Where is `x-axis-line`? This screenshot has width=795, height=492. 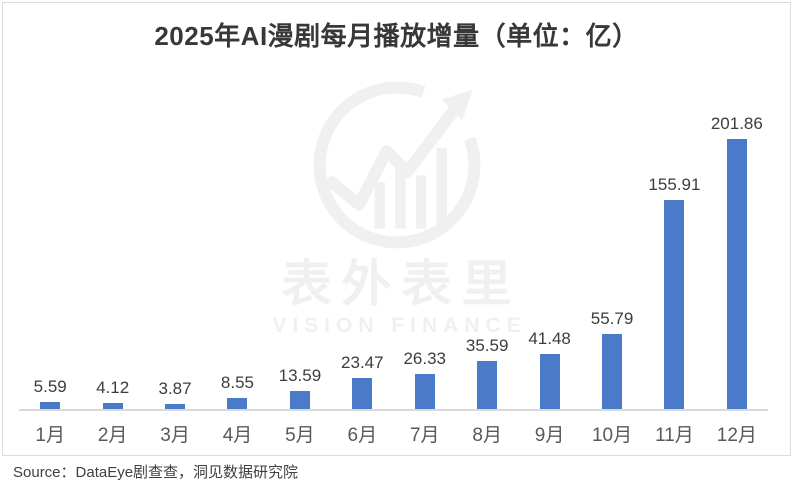 x-axis-line is located at coordinates (393, 410).